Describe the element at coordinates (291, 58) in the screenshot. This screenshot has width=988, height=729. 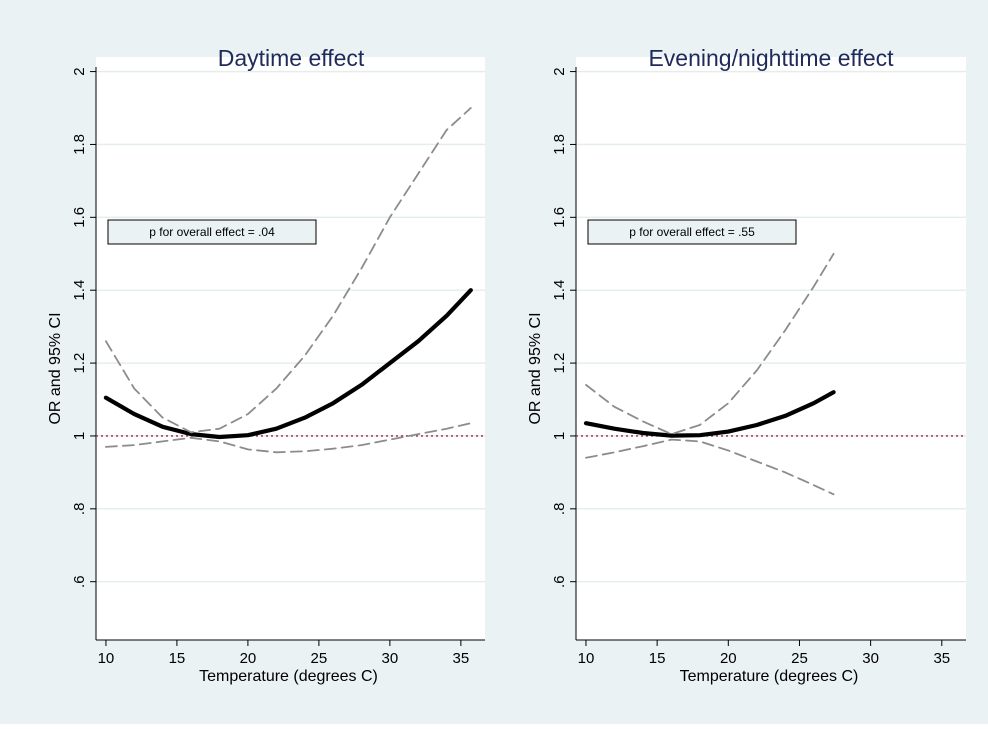
I see `chart-title: Daytime effect` at that location.